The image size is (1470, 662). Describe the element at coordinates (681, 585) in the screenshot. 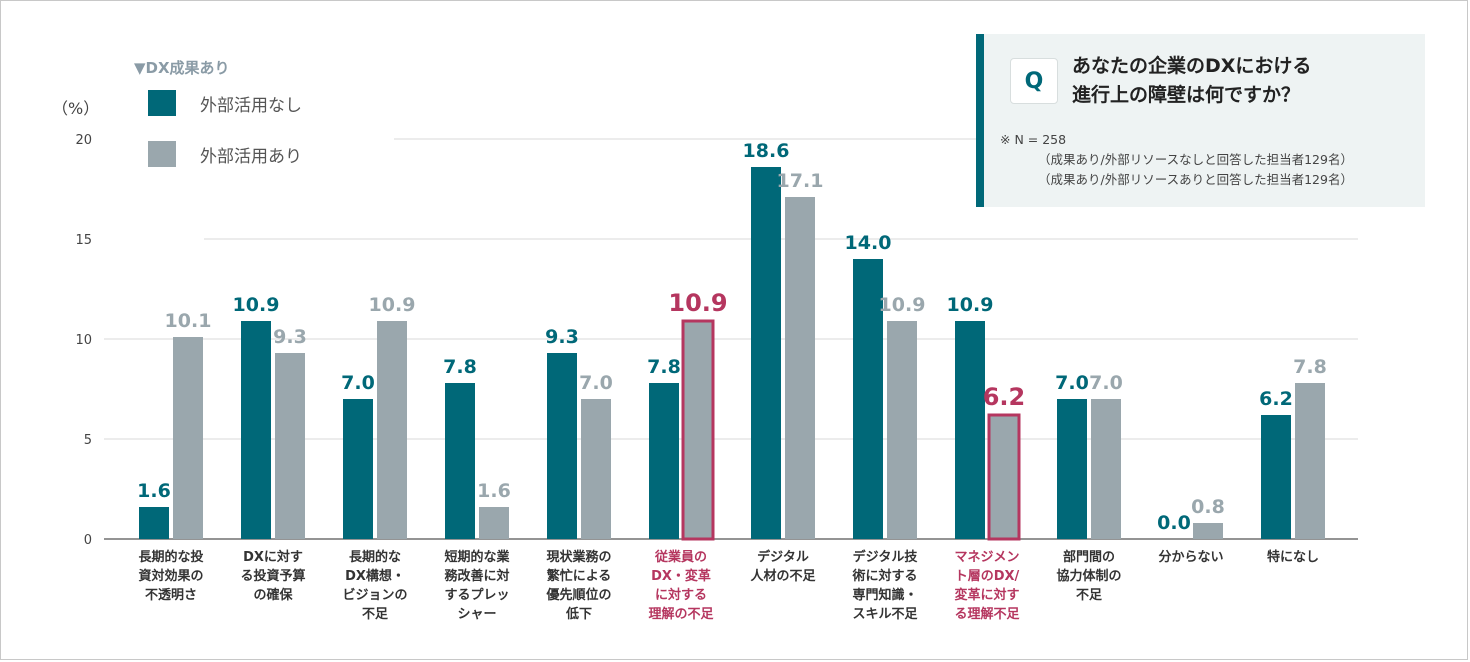

I see `category-label-5: 従業員の DX・変革に対する理解の不足` at that location.